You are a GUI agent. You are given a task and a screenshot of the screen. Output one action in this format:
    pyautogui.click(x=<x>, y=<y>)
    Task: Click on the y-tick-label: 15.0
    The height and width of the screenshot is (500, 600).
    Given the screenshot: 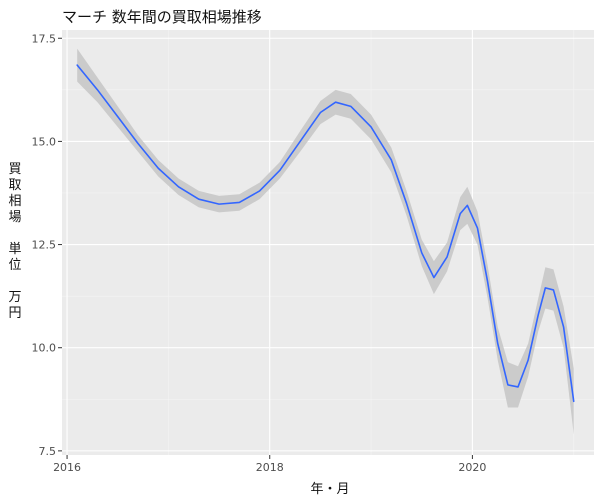 What is the action you would take?
    pyautogui.click(x=44, y=141)
    